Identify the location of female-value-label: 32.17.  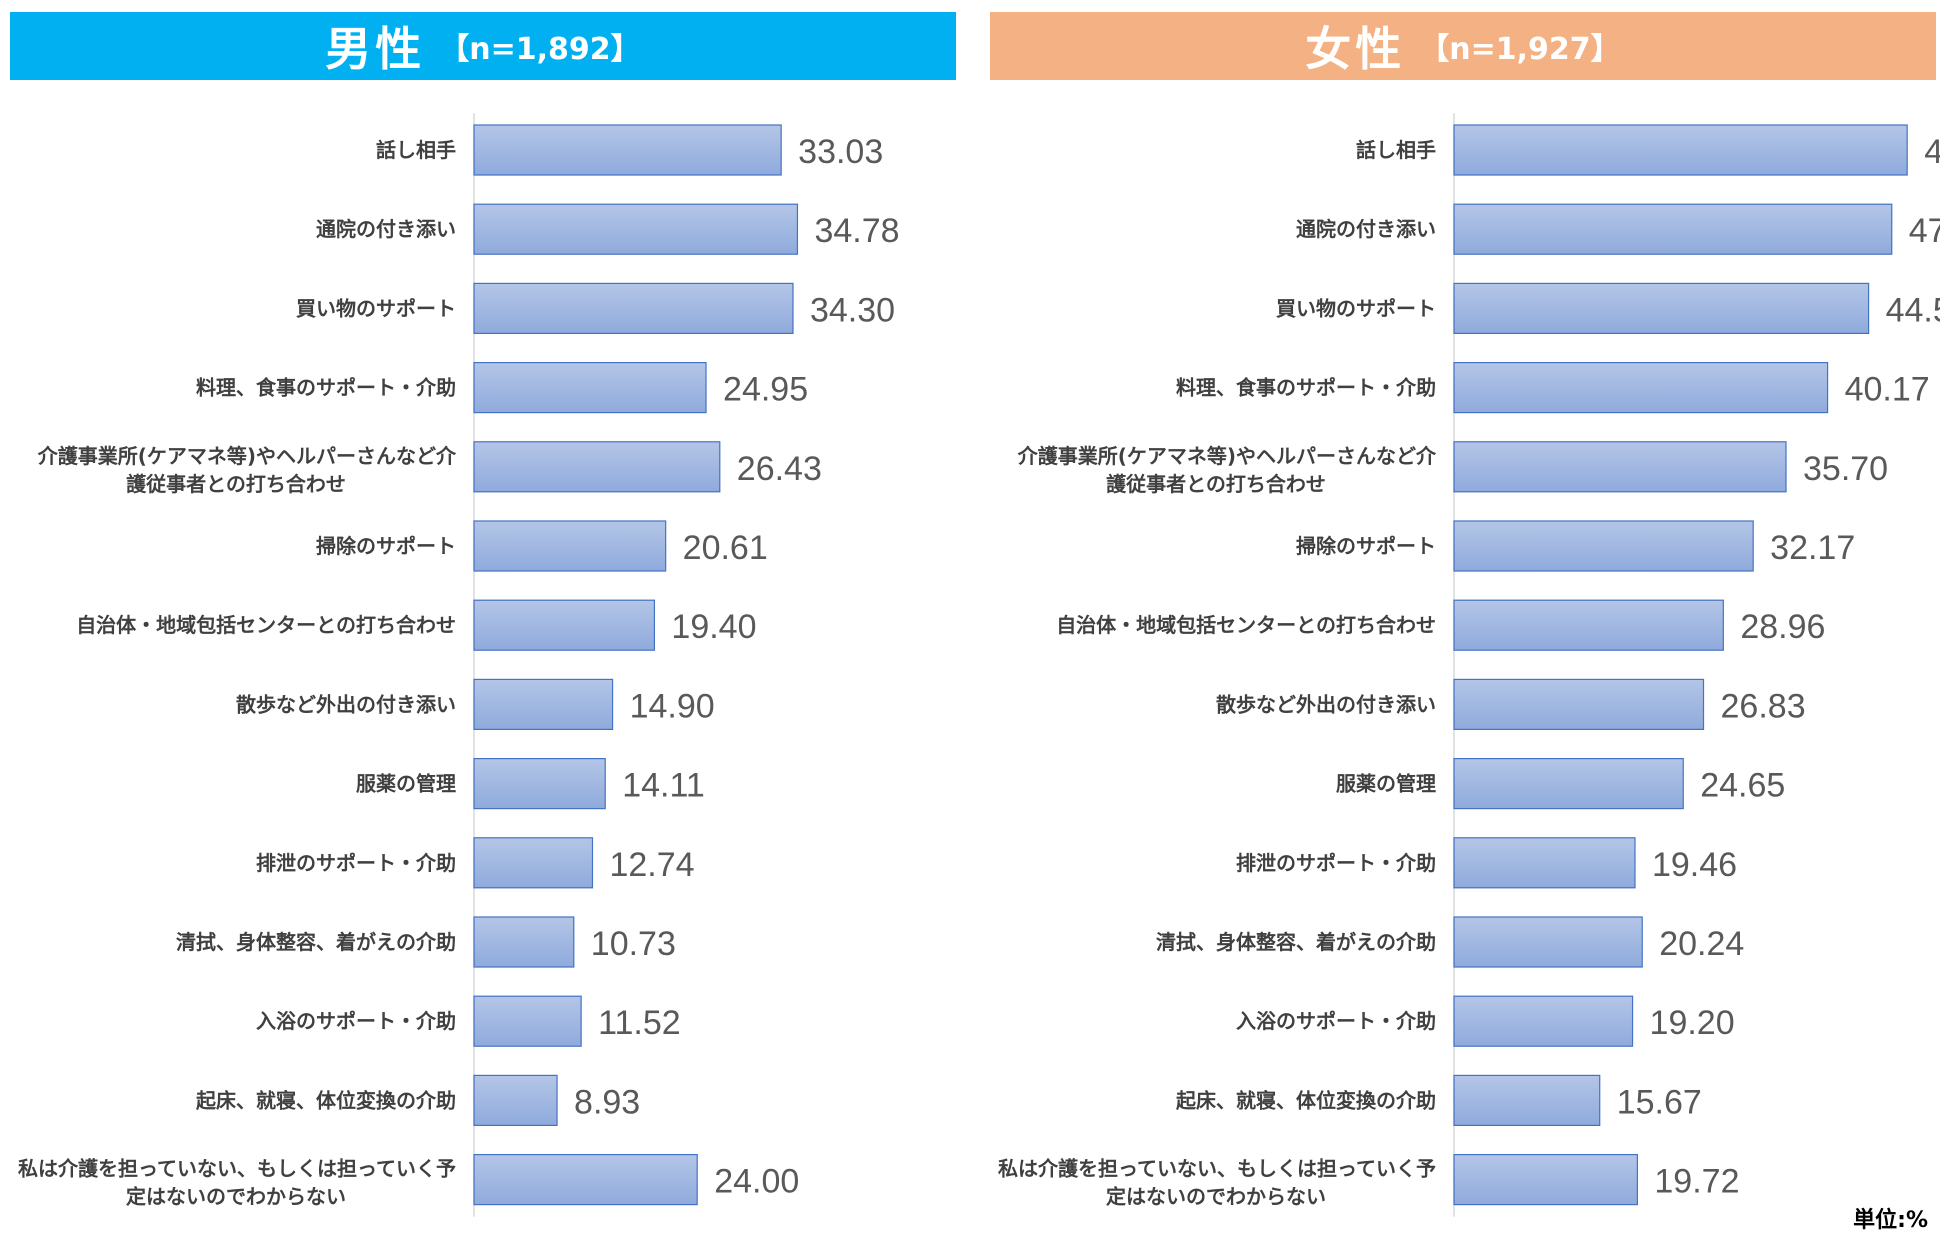
(1812, 548).